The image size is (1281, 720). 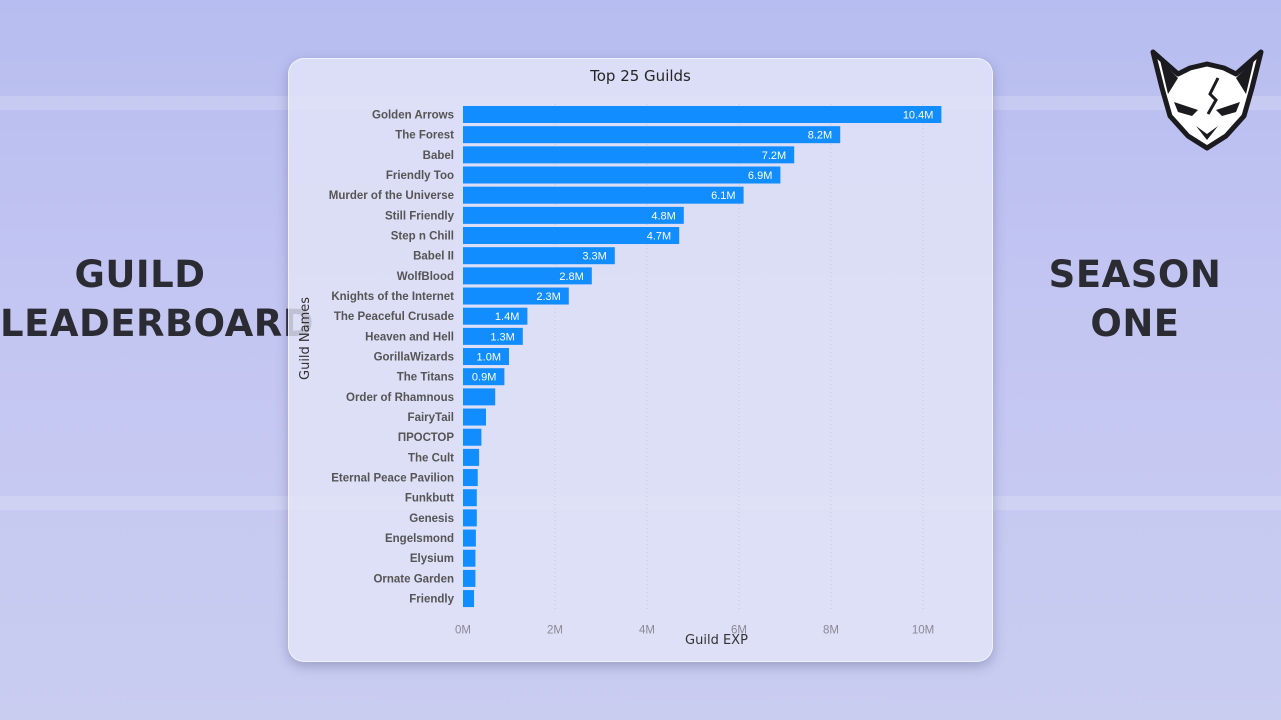 I want to click on x-tick-label: 6M, so click(x=739, y=630).